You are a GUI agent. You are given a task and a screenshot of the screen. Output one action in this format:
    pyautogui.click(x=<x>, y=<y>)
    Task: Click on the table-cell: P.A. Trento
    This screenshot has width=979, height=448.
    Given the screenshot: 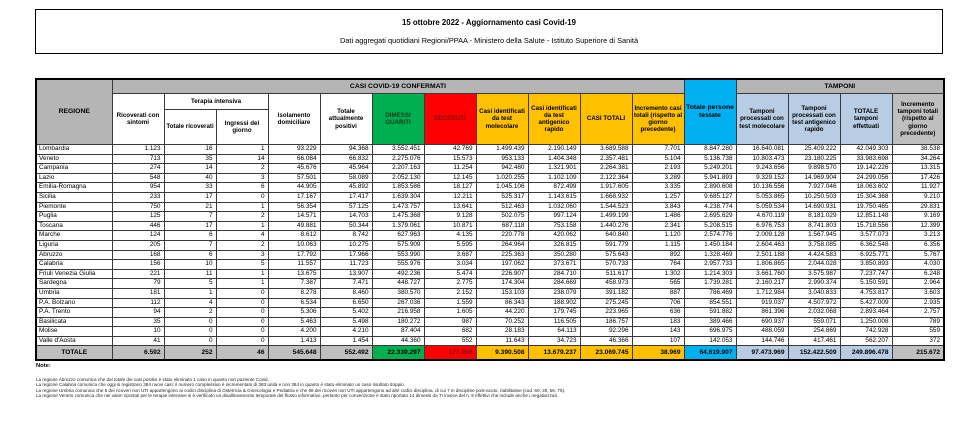 What is the action you would take?
    pyautogui.click(x=74, y=312)
    